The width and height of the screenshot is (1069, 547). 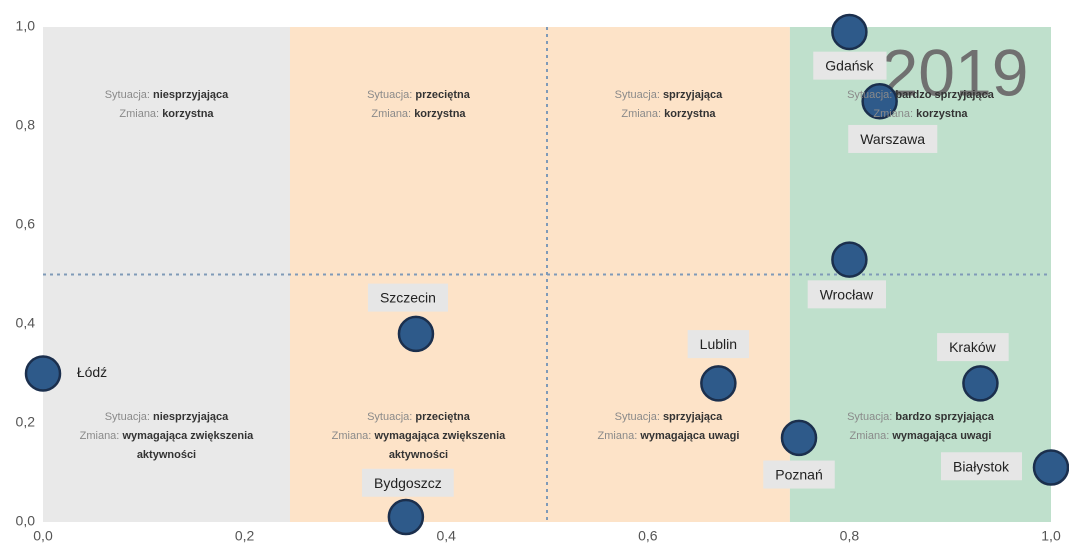 I want to click on y-tick-label: 0,8, so click(x=26, y=125).